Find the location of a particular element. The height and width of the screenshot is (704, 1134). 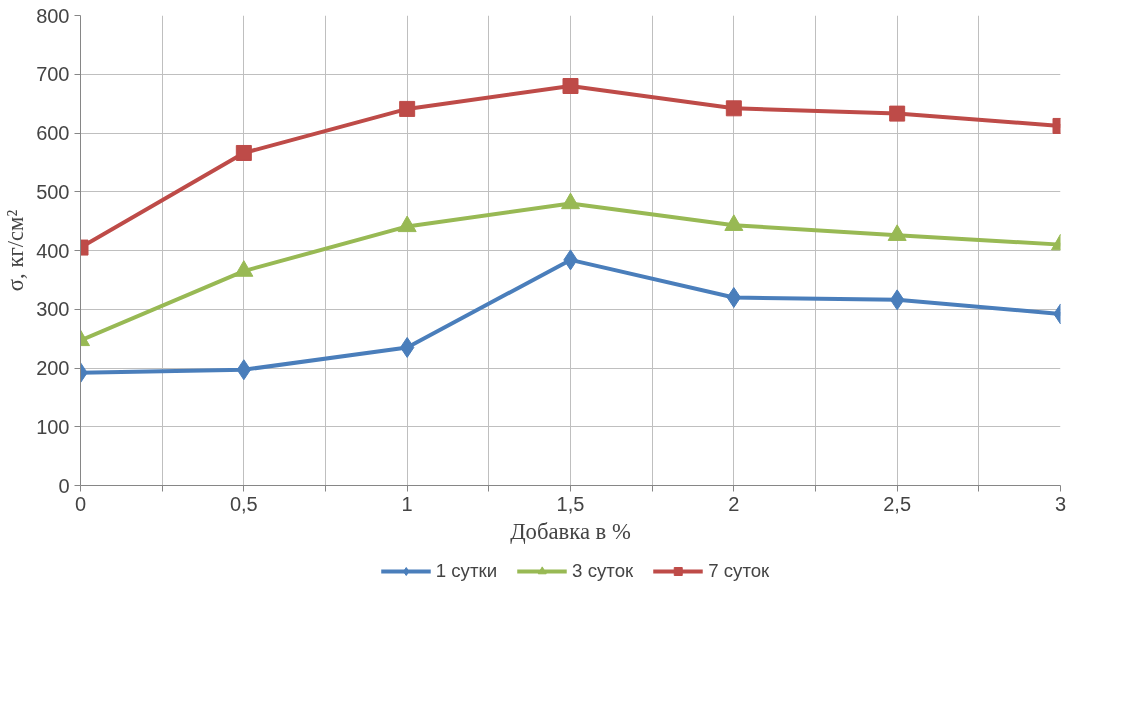

x-tick-label: 1 is located at coordinates (407, 503).